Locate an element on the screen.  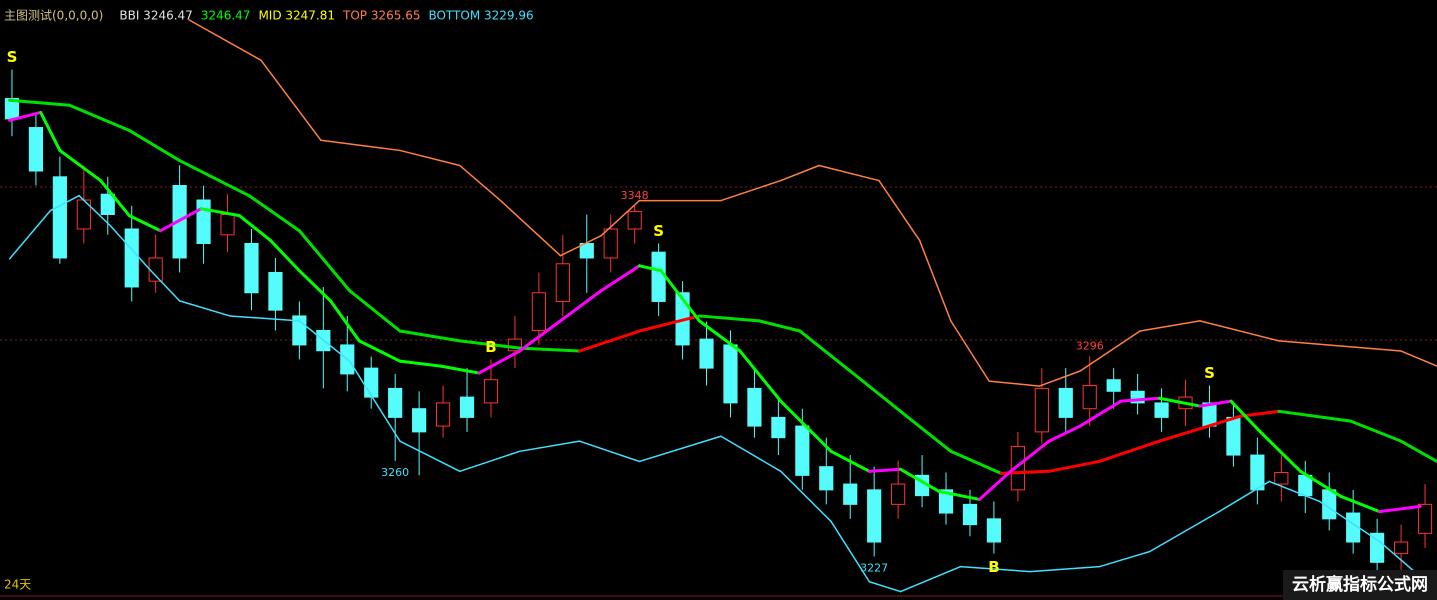
extreme-label: 3227 is located at coordinates (874, 568).